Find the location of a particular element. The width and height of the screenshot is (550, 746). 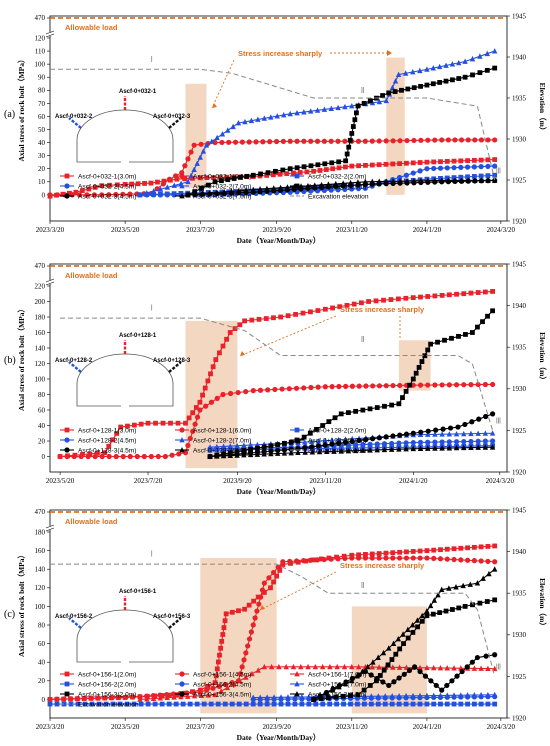

panel-c-axis-break is located at coordinates (50, 528).